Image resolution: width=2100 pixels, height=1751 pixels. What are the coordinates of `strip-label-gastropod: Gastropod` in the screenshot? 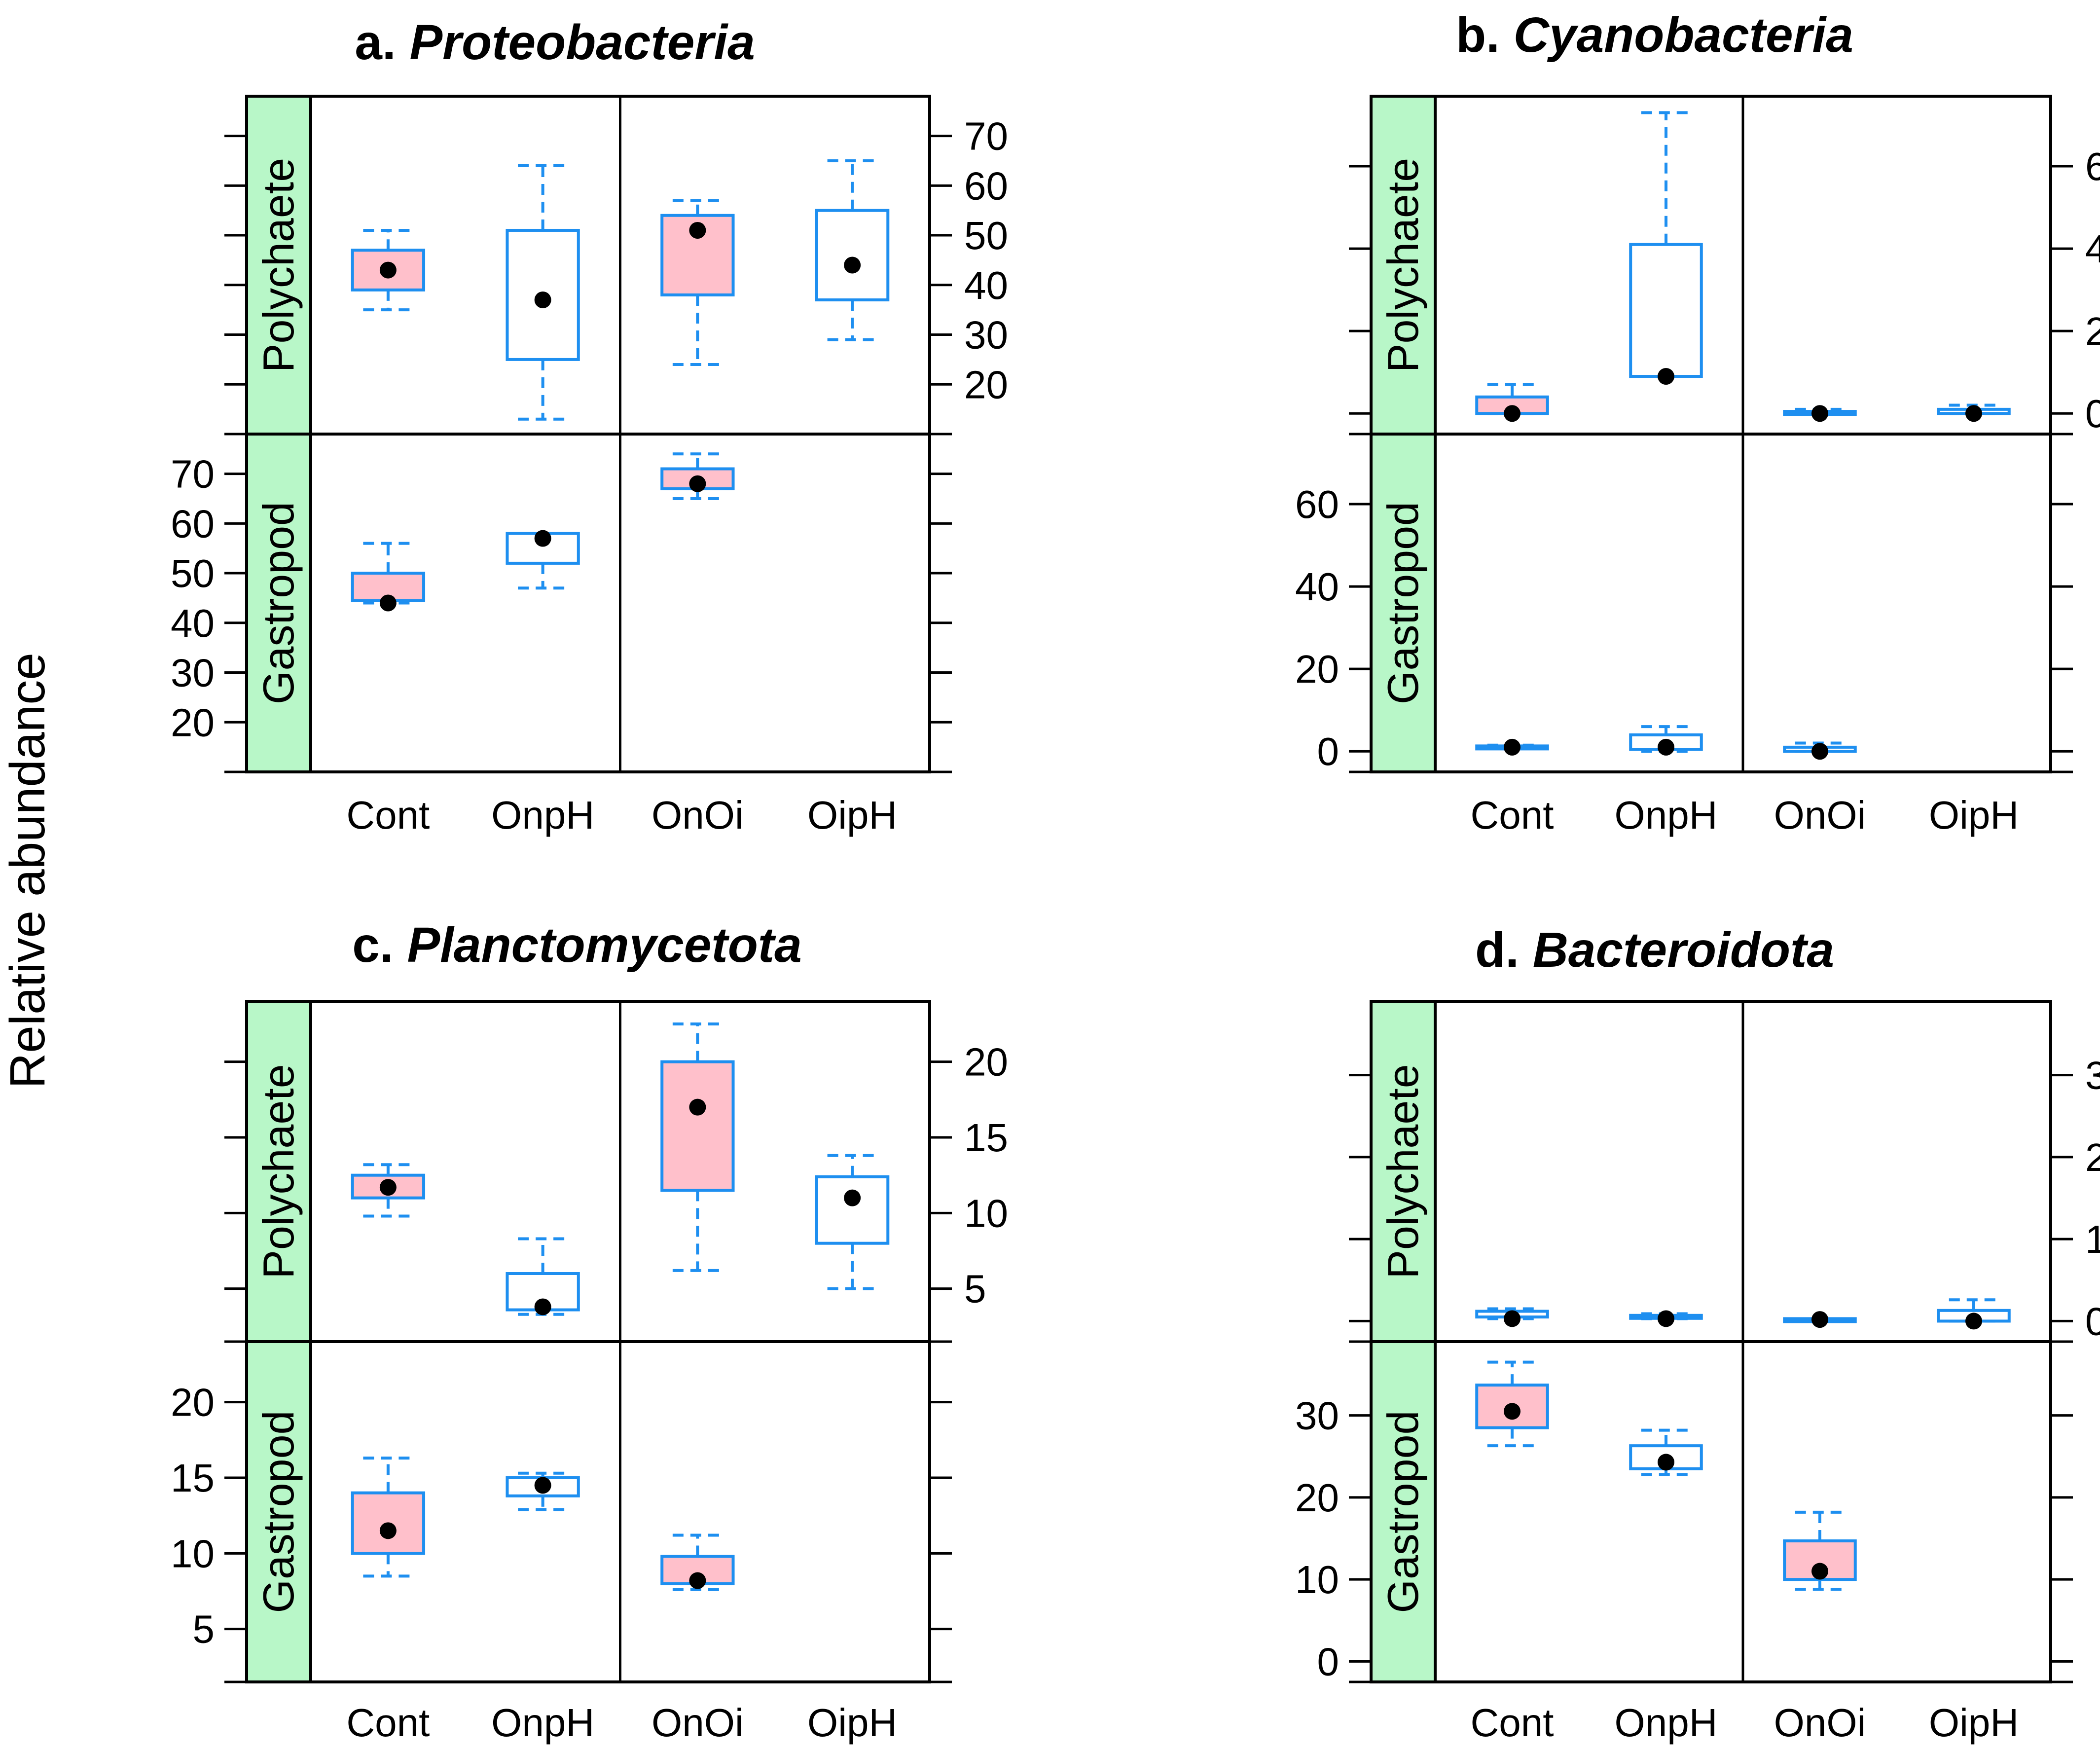 It's located at (1402, 1512).